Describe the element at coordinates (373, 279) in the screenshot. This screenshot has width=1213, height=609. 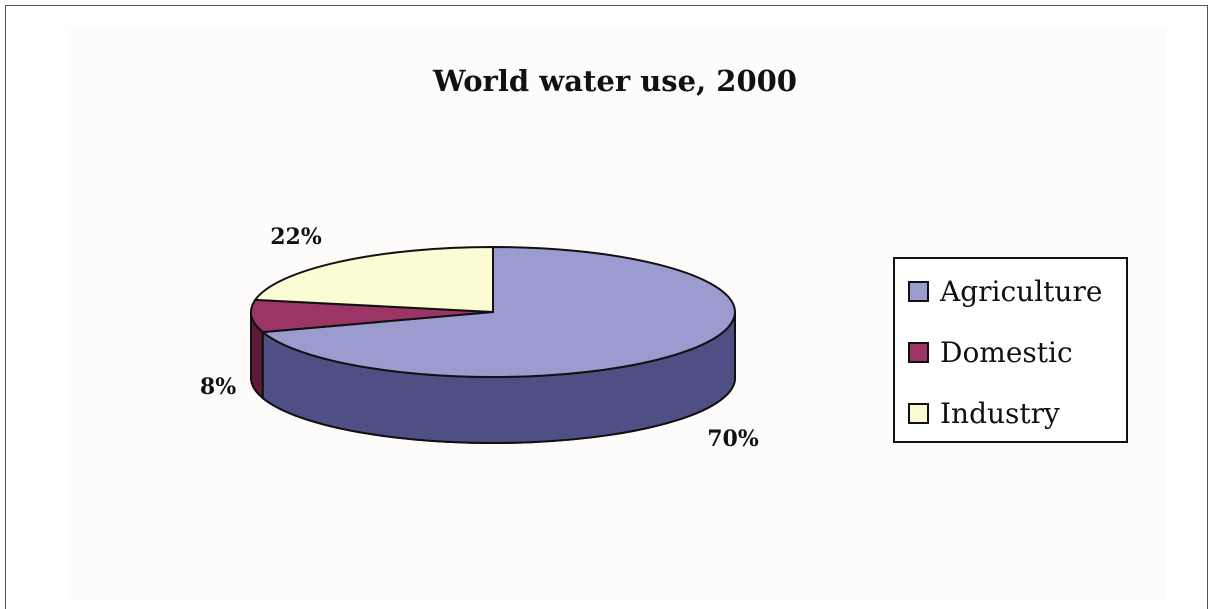
I see `slice-industry` at that location.